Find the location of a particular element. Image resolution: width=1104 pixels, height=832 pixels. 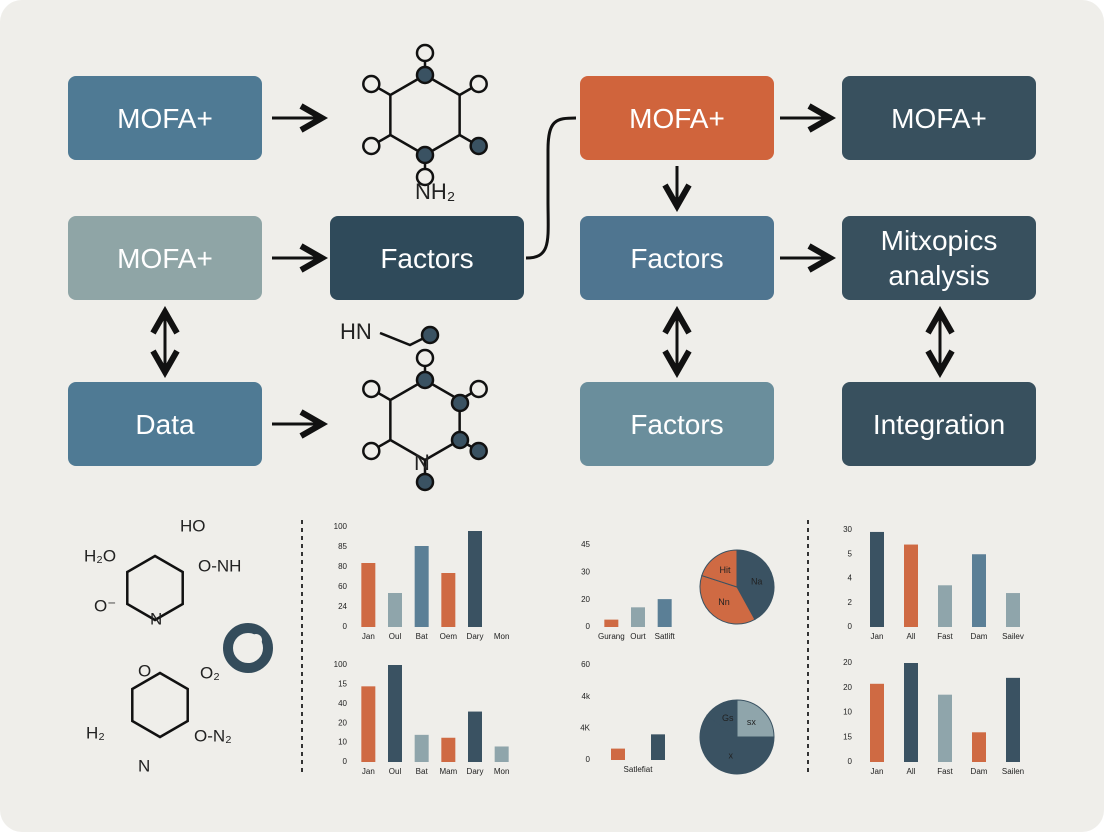

x-label: Satlefiat is located at coordinates (639, 769).